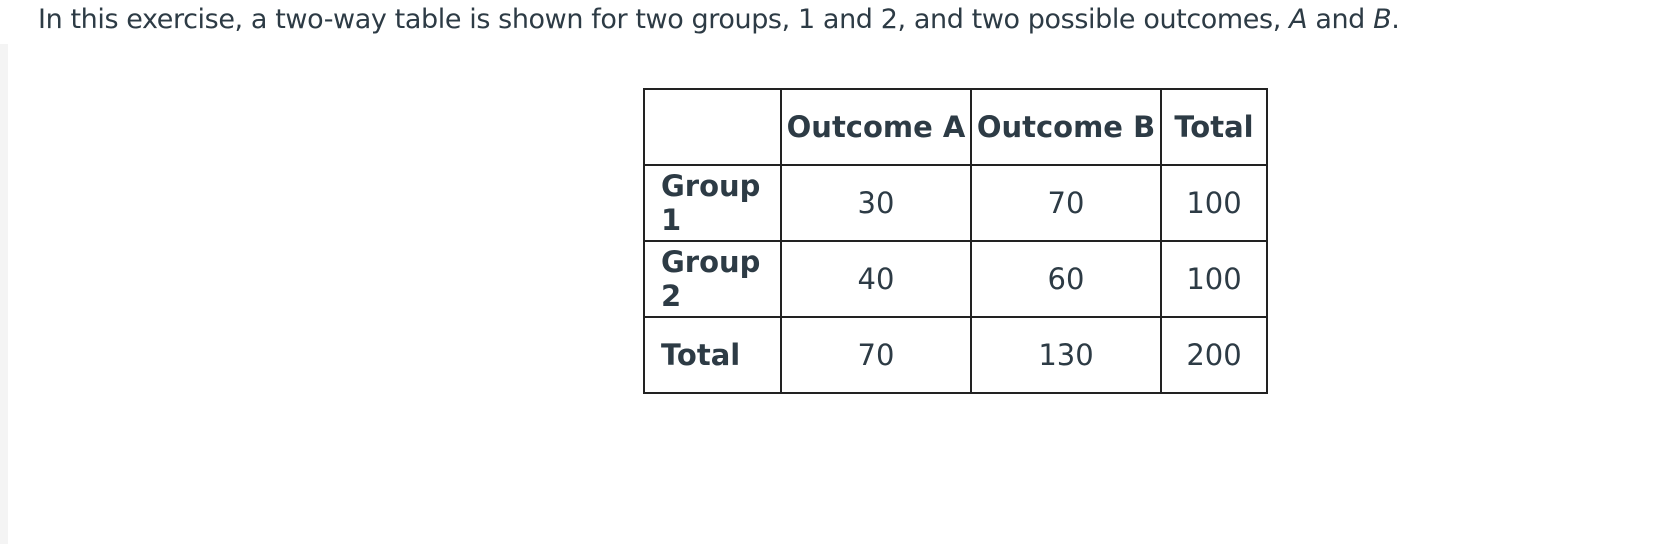 The width and height of the screenshot is (1666, 544). Describe the element at coordinates (876, 203) in the screenshot. I see `table-cell: 30` at that location.